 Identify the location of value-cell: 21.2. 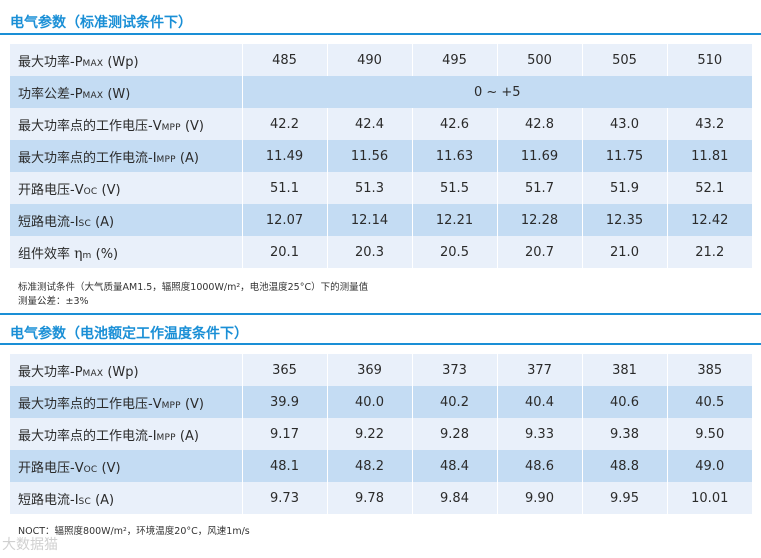
(709, 252).